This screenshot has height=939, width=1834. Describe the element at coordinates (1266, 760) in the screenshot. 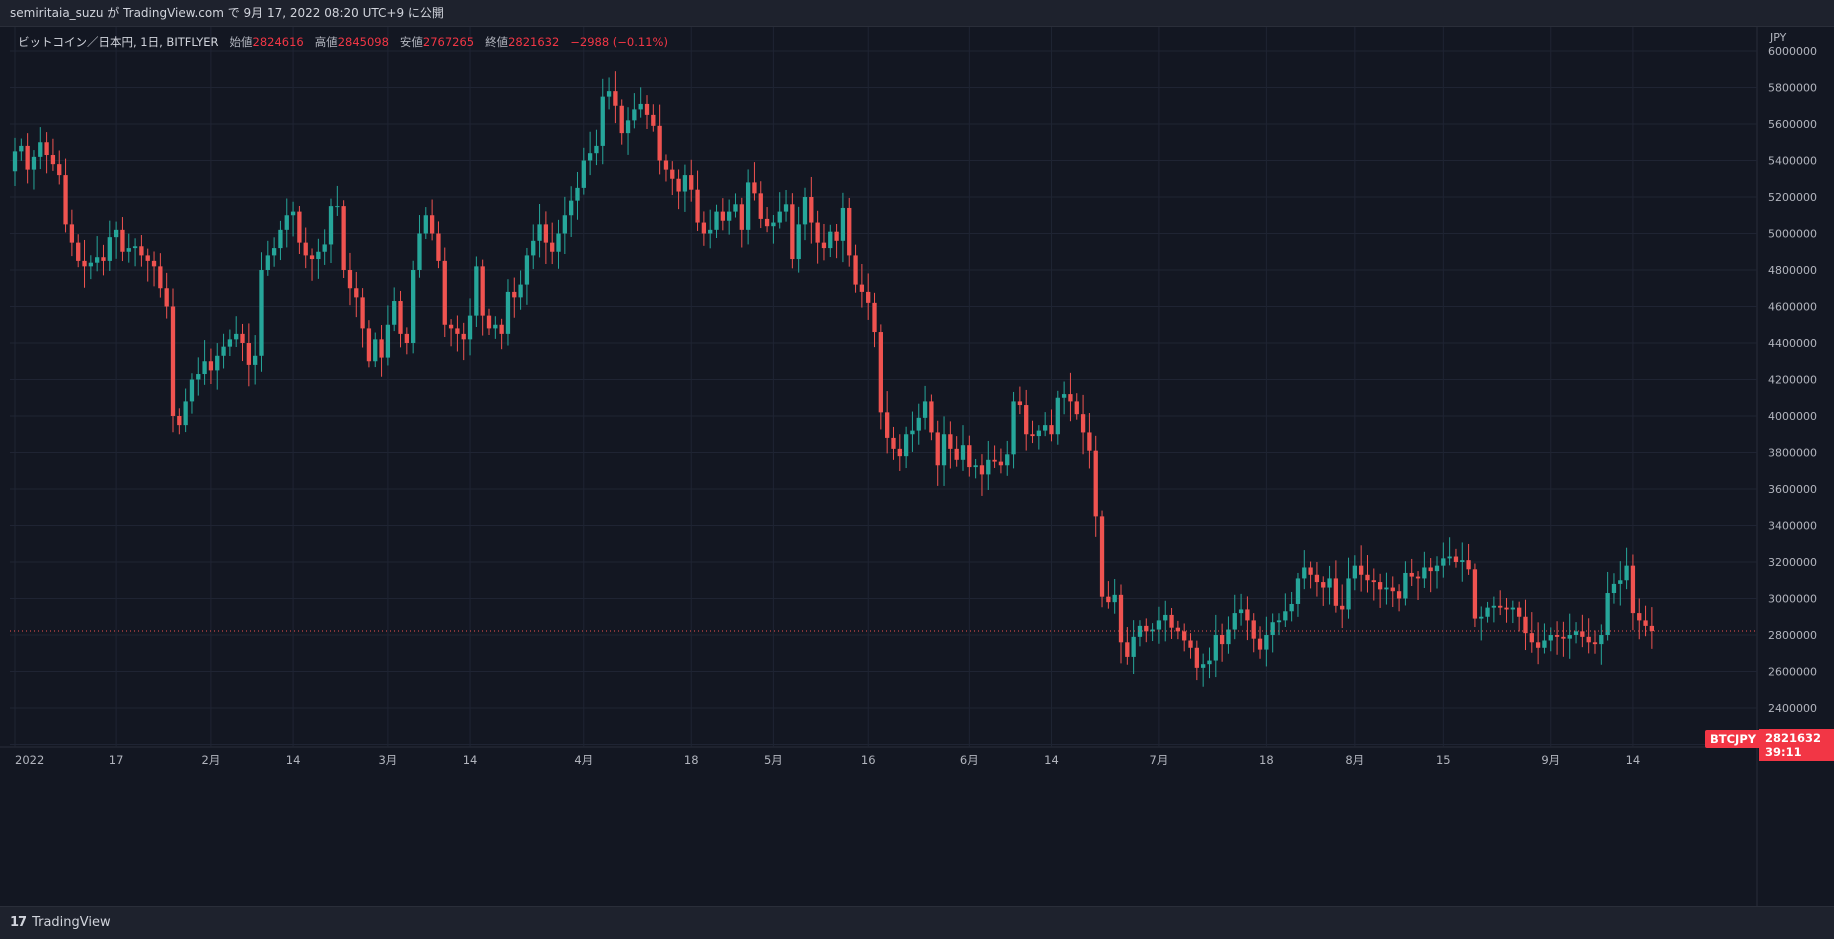

I see `x-tick-label: 18` at that location.